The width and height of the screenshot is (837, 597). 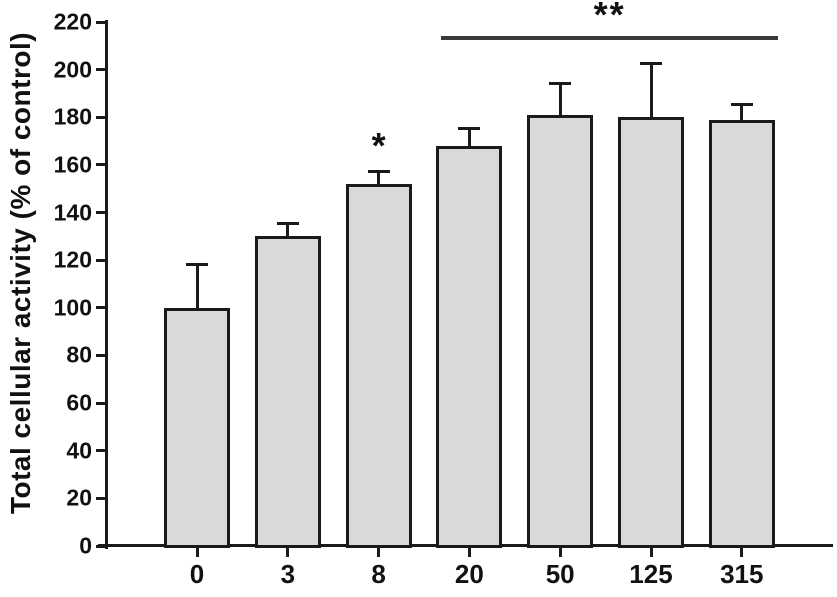 I want to click on significance-bracket-label: **, so click(x=609, y=17).